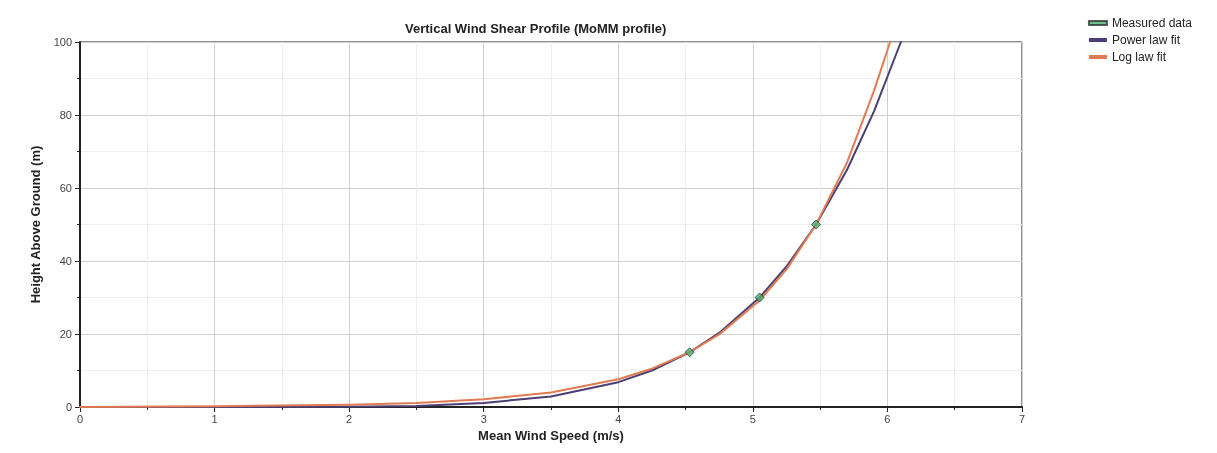 This screenshot has width=1217, height=453. Describe the element at coordinates (551, 435) in the screenshot. I see `x-axis-title: Mean Wind Speed (m/s)` at that location.